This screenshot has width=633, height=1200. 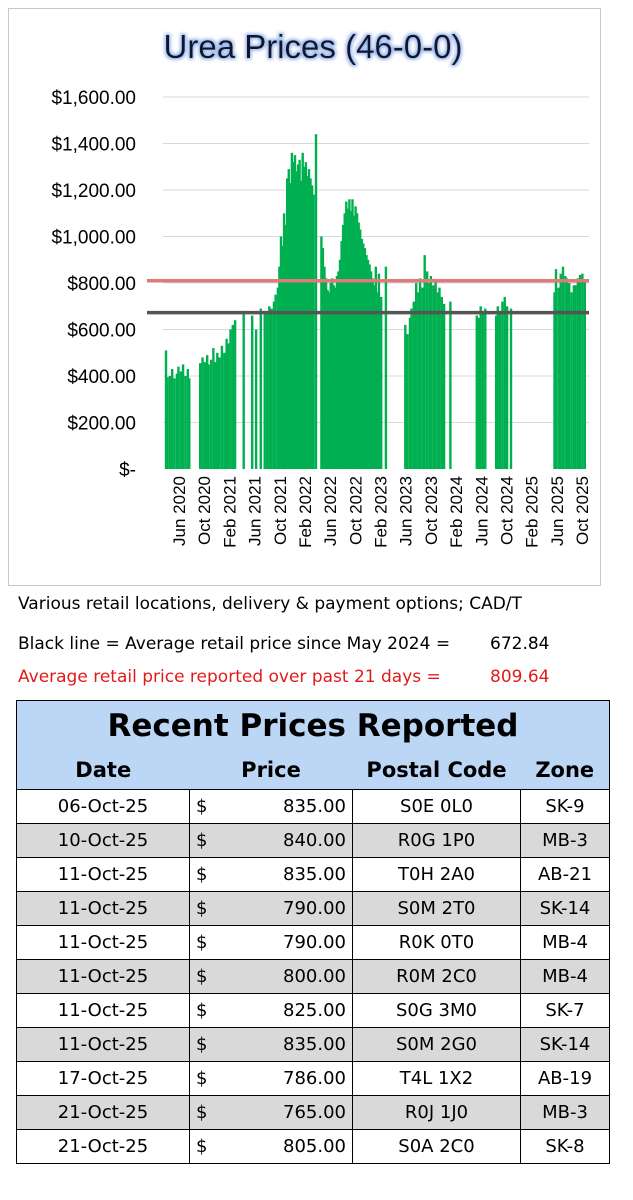 I want to click on y-tick-label: $-, so click(x=127, y=470).